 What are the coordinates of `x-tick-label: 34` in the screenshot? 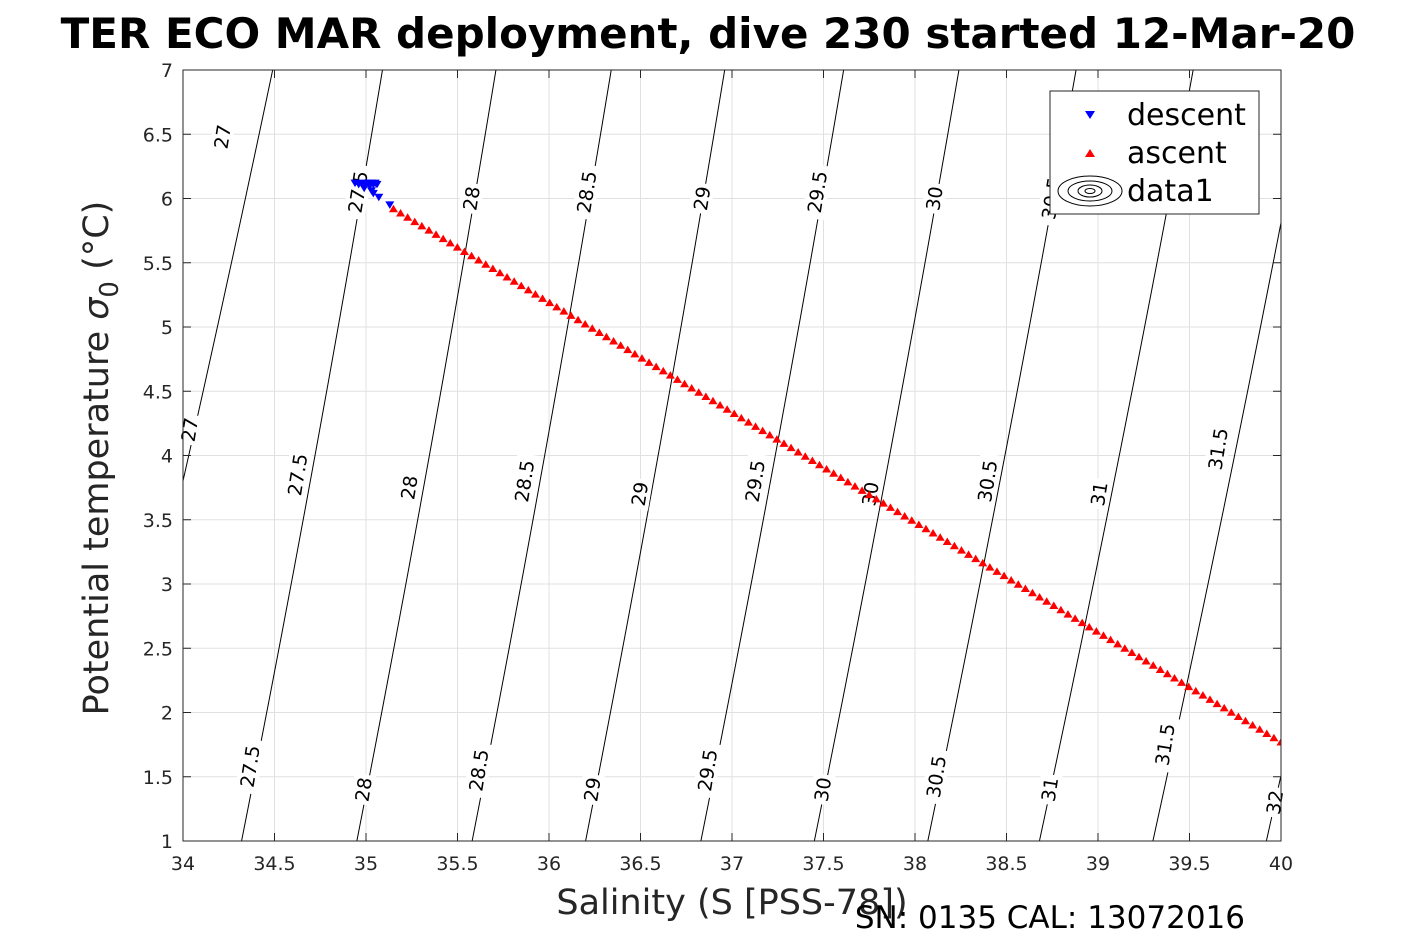 It's located at (183, 864).